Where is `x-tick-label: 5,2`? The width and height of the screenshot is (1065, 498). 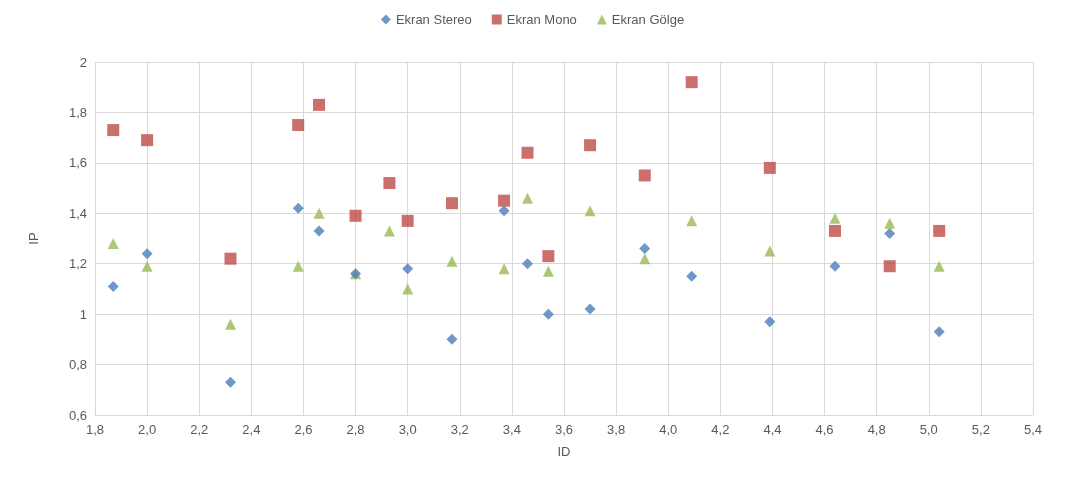 x-tick-label: 5,2 is located at coordinates (980, 429).